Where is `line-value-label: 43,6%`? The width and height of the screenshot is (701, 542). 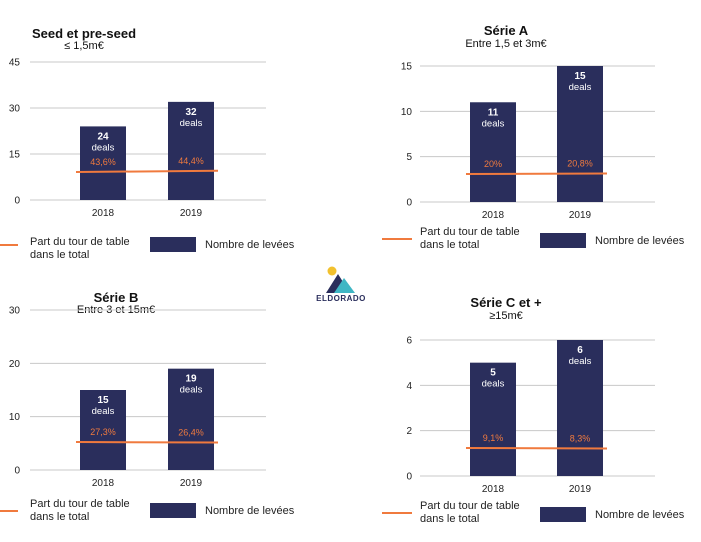 line-value-label: 43,6% is located at coordinates (103, 162).